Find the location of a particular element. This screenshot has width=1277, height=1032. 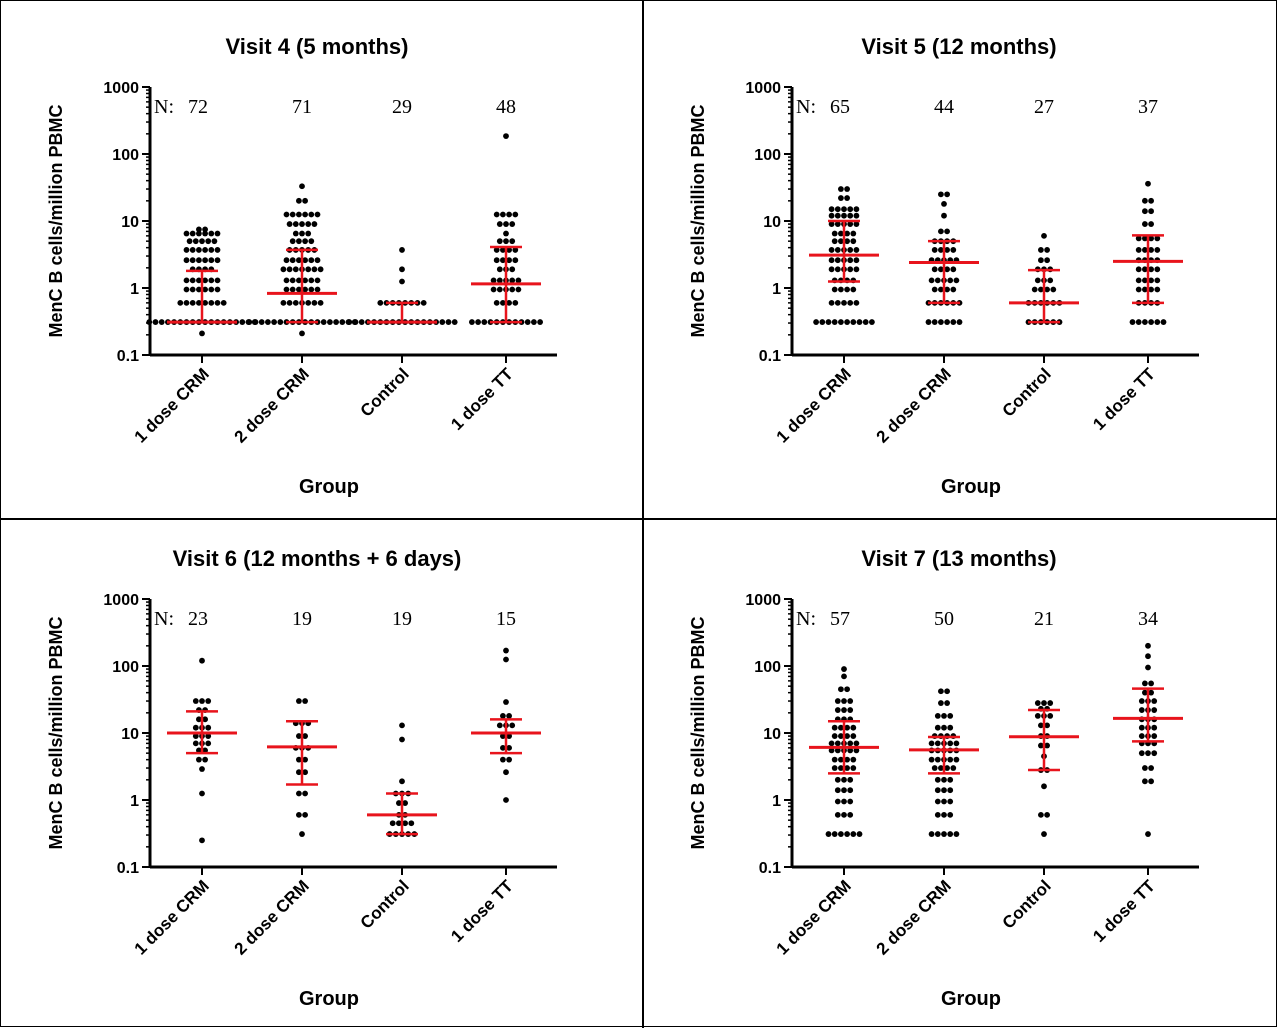

y-tick-label: 1 is located at coordinates (134, 289).